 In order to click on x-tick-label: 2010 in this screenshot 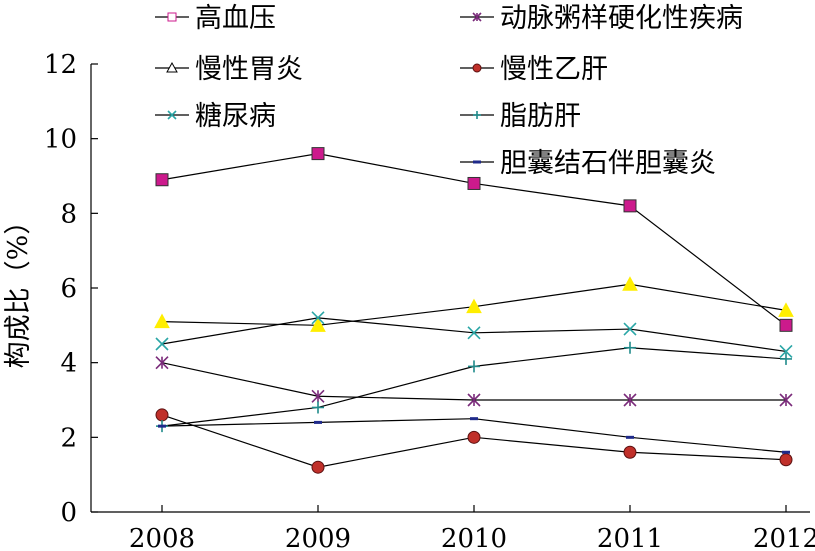, I will do `click(474, 537)`.